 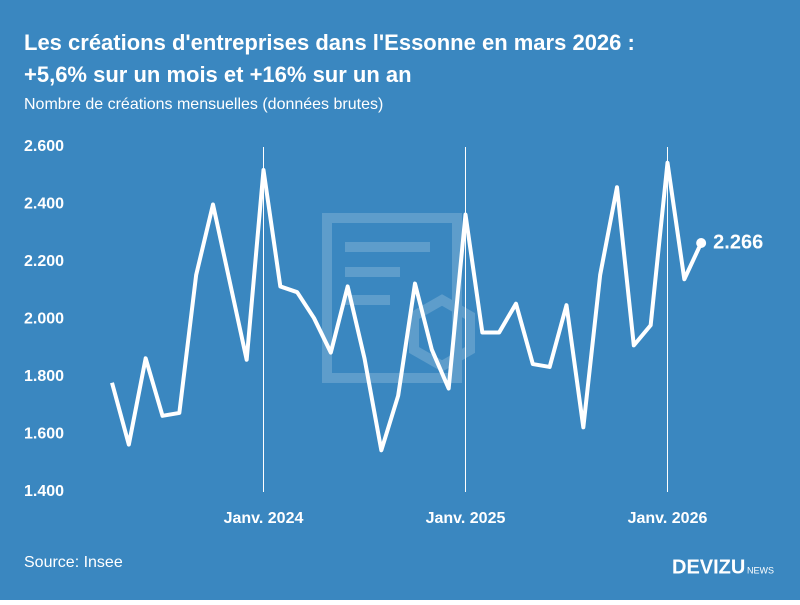 What do you see at coordinates (44, 376) in the screenshot?
I see `y-tick-label: 1.800` at bounding box center [44, 376].